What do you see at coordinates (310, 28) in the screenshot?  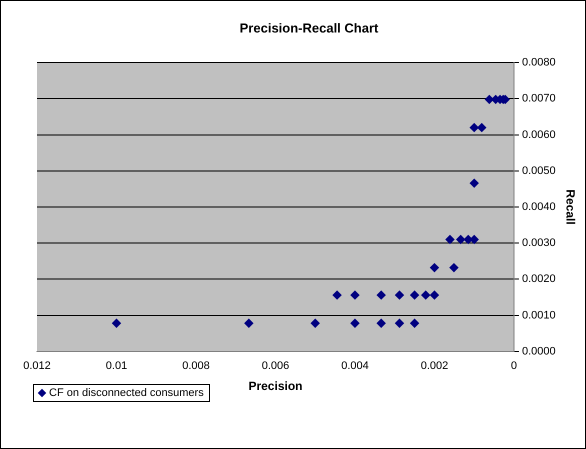 I see `chart-title: Precision-Recall Chart` at bounding box center [310, 28].